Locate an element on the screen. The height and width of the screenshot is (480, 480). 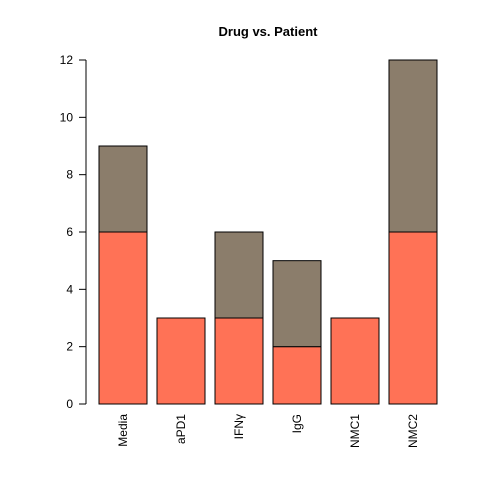
x-tick-label: NMC2 is located at coordinates (413, 431).